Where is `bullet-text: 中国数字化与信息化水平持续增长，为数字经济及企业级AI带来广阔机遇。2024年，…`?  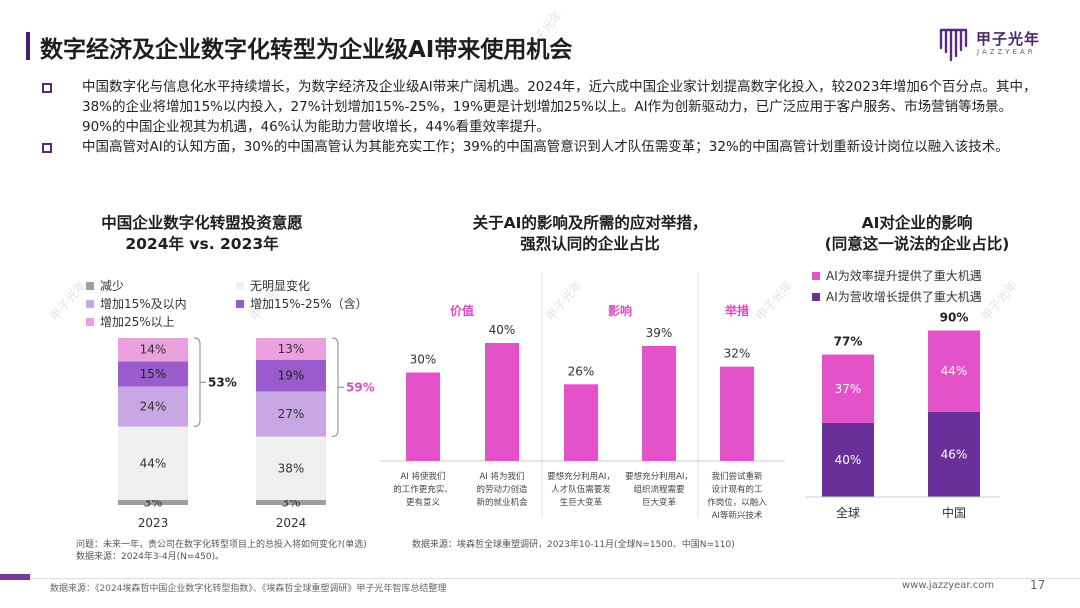 bullet-text: 中国数字化与信息化水平持续增长，为数字经济及企业级AI带来广阔机遇。2024年，… is located at coordinates (559, 107).